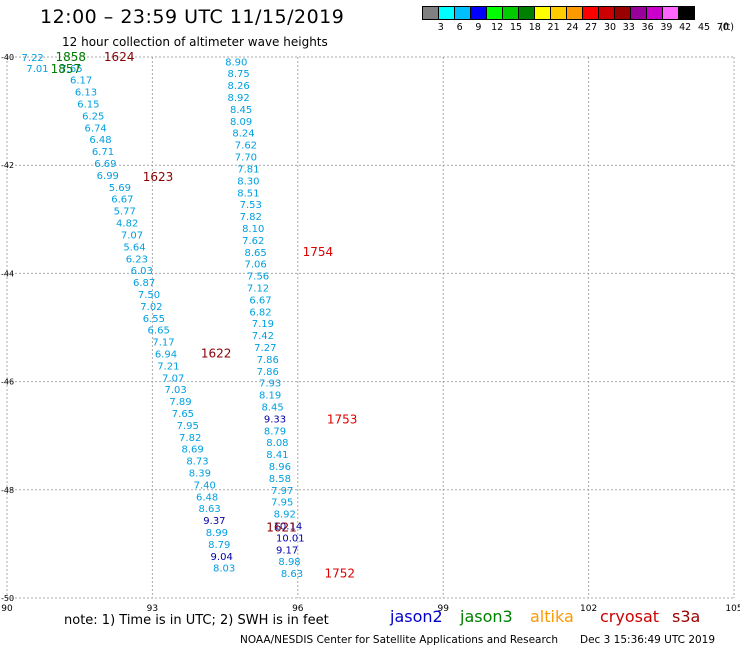 Image resolution: width=740 pixels, height=650 pixels. Describe the element at coordinates (648, 640) in the screenshot. I see `credit-date: Dec 3 15:36:49 UTC 2019` at that location.